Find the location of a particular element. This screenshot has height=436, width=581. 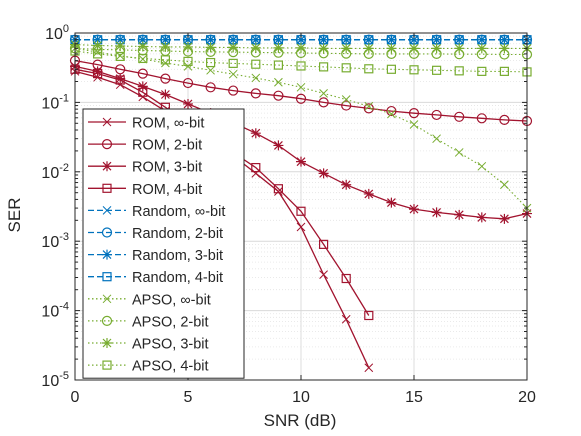

y-tick-label: 10⁻² is located at coordinates (55, 172).